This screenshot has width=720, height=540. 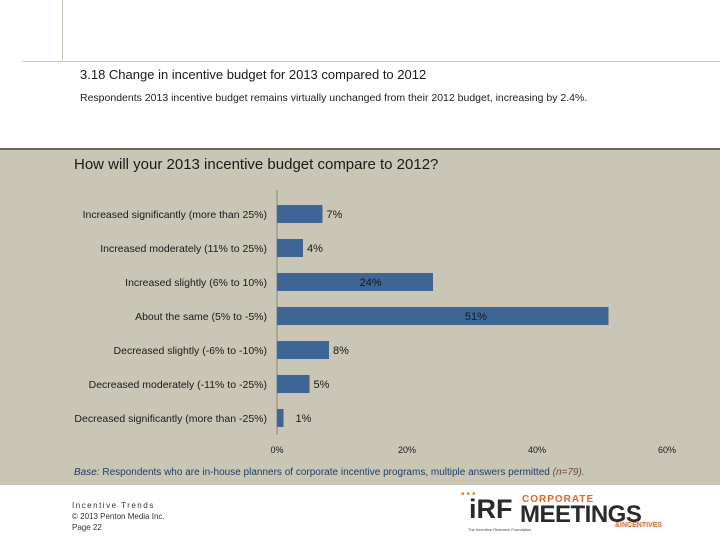 I want to click on footer-page: Page 22, so click(x=87, y=527).